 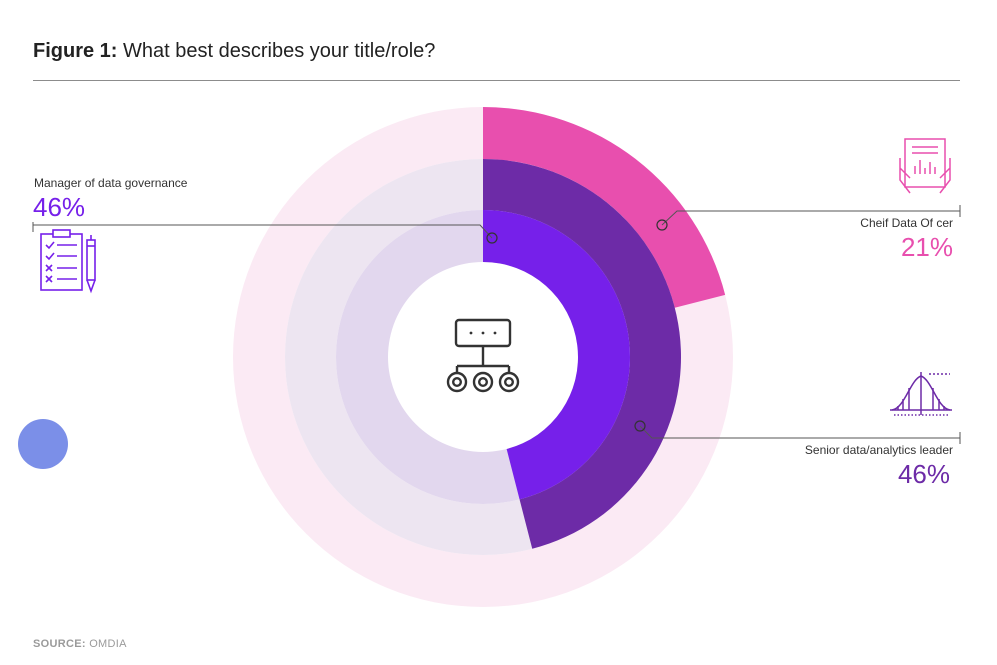 What do you see at coordinates (111, 183) in the screenshot?
I see `label-manager: Manager of data governance` at bounding box center [111, 183].